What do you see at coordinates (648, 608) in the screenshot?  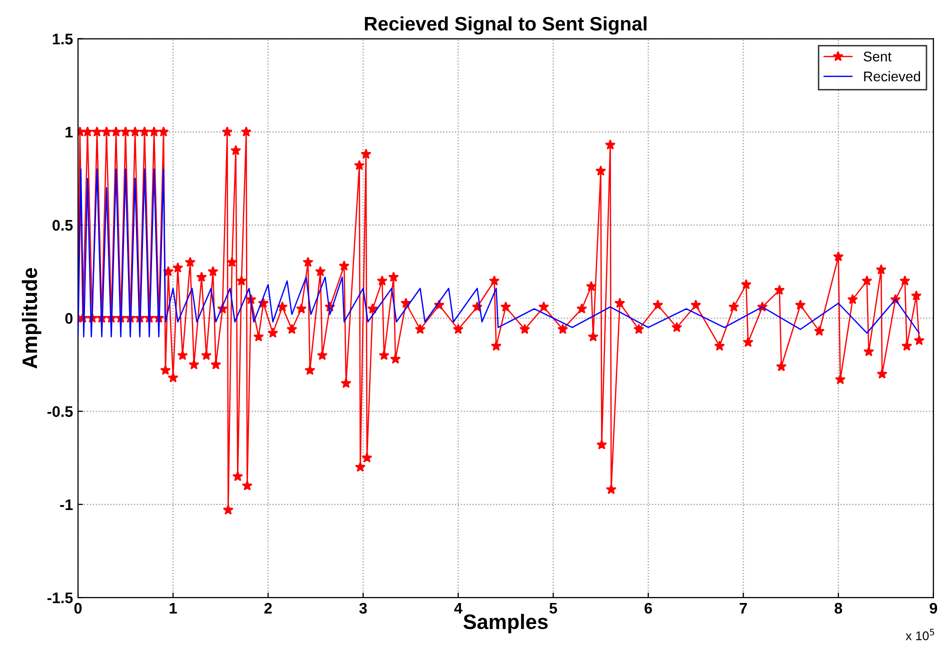 I see `x-tick-label: 6` at bounding box center [648, 608].